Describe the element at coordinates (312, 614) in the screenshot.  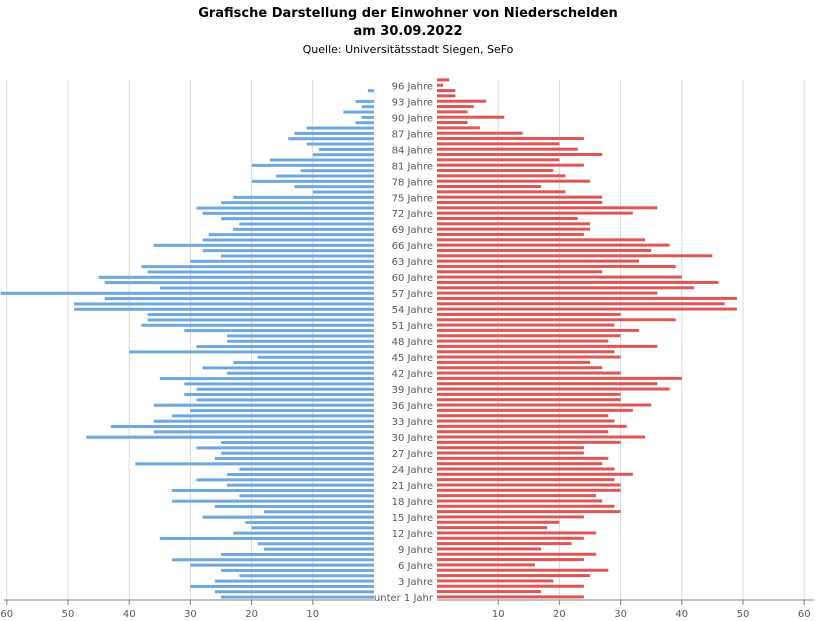
I see `x-tick-label-left: 10` at that location.